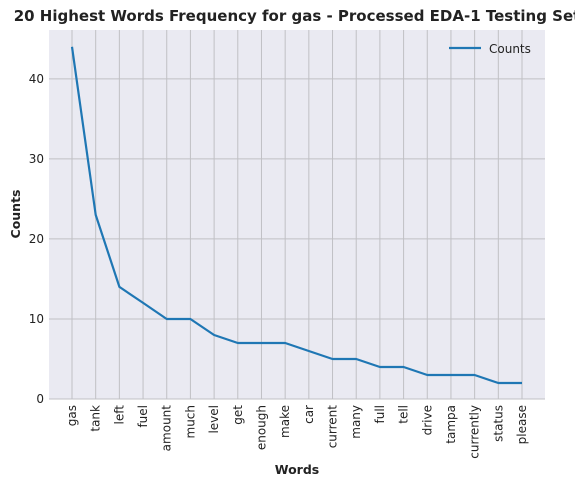 This screenshot has height=487, width=575. Describe the element at coordinates (404, 414) in the screenshot. I see `x-tick-label: tell` at that location.